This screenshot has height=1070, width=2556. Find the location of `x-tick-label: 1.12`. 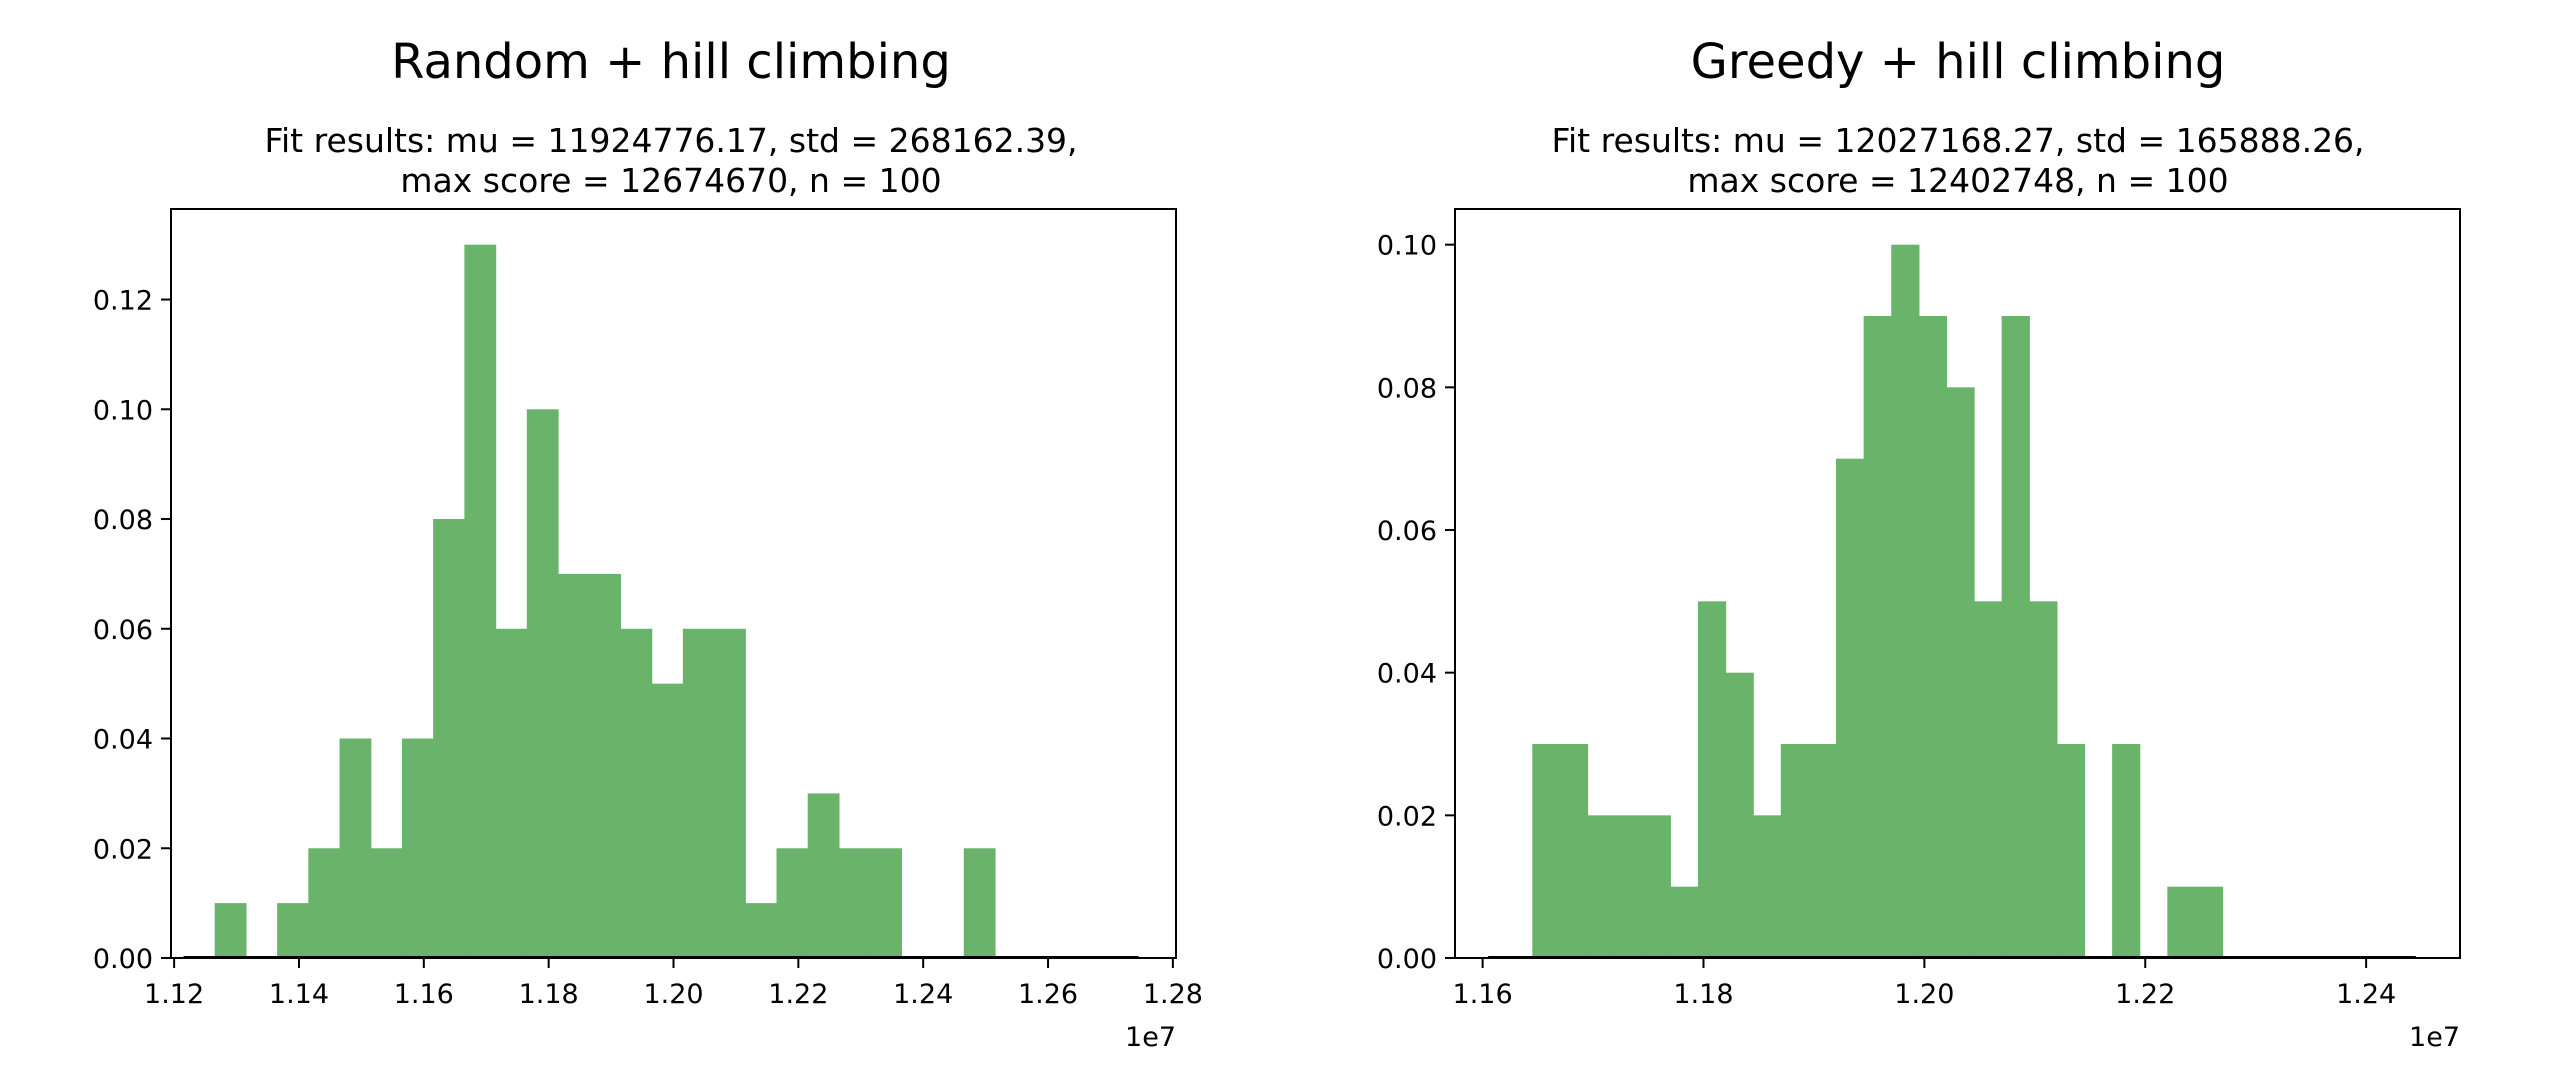

x-tick-label: 1.12 is located at coordinates (174, 994).